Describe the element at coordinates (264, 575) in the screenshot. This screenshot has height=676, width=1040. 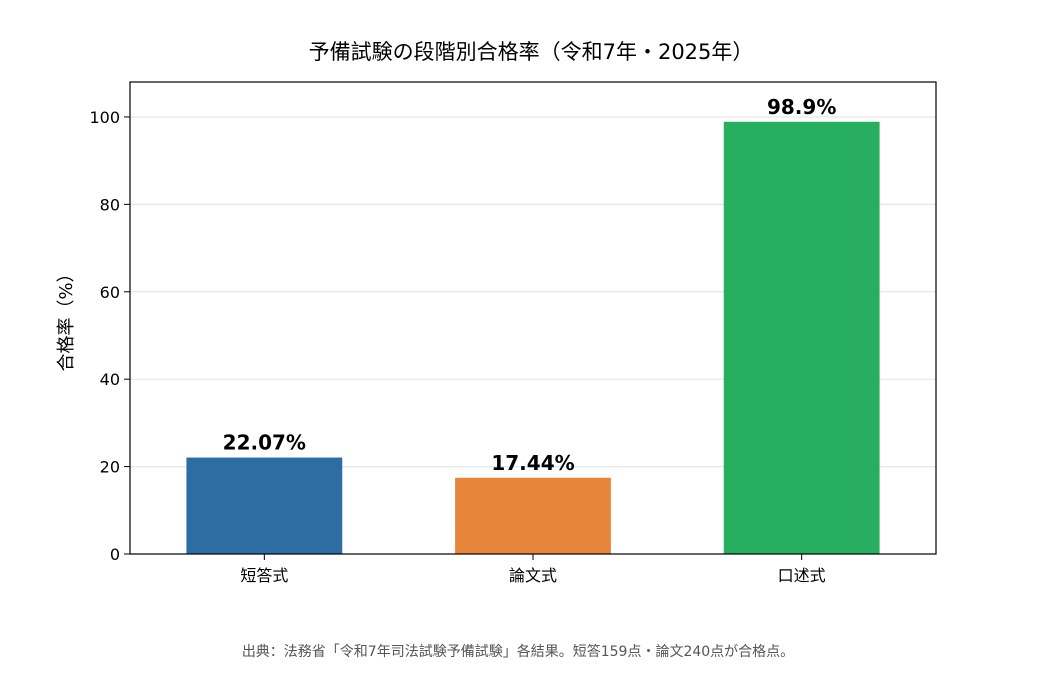
I see `x-tick-label: 短答式` at that location.